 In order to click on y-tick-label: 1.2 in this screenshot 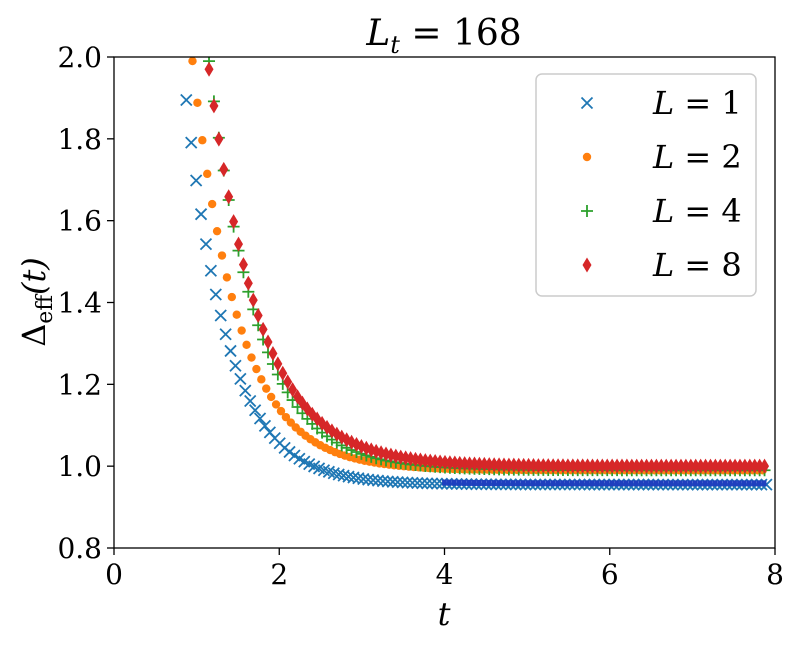, I will do `click(79, 384)`.